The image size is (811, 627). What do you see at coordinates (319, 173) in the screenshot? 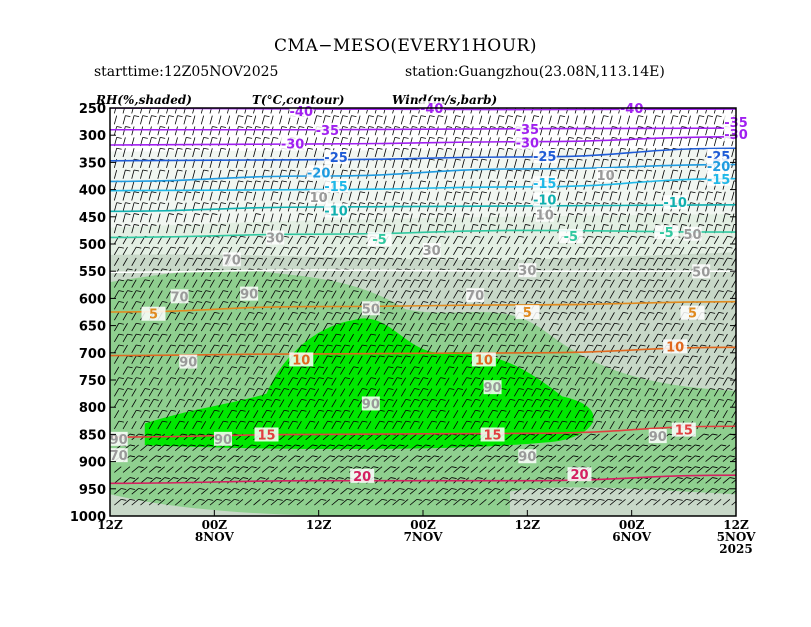
I see `temp-label: -20` at bounding box center [319, 173].